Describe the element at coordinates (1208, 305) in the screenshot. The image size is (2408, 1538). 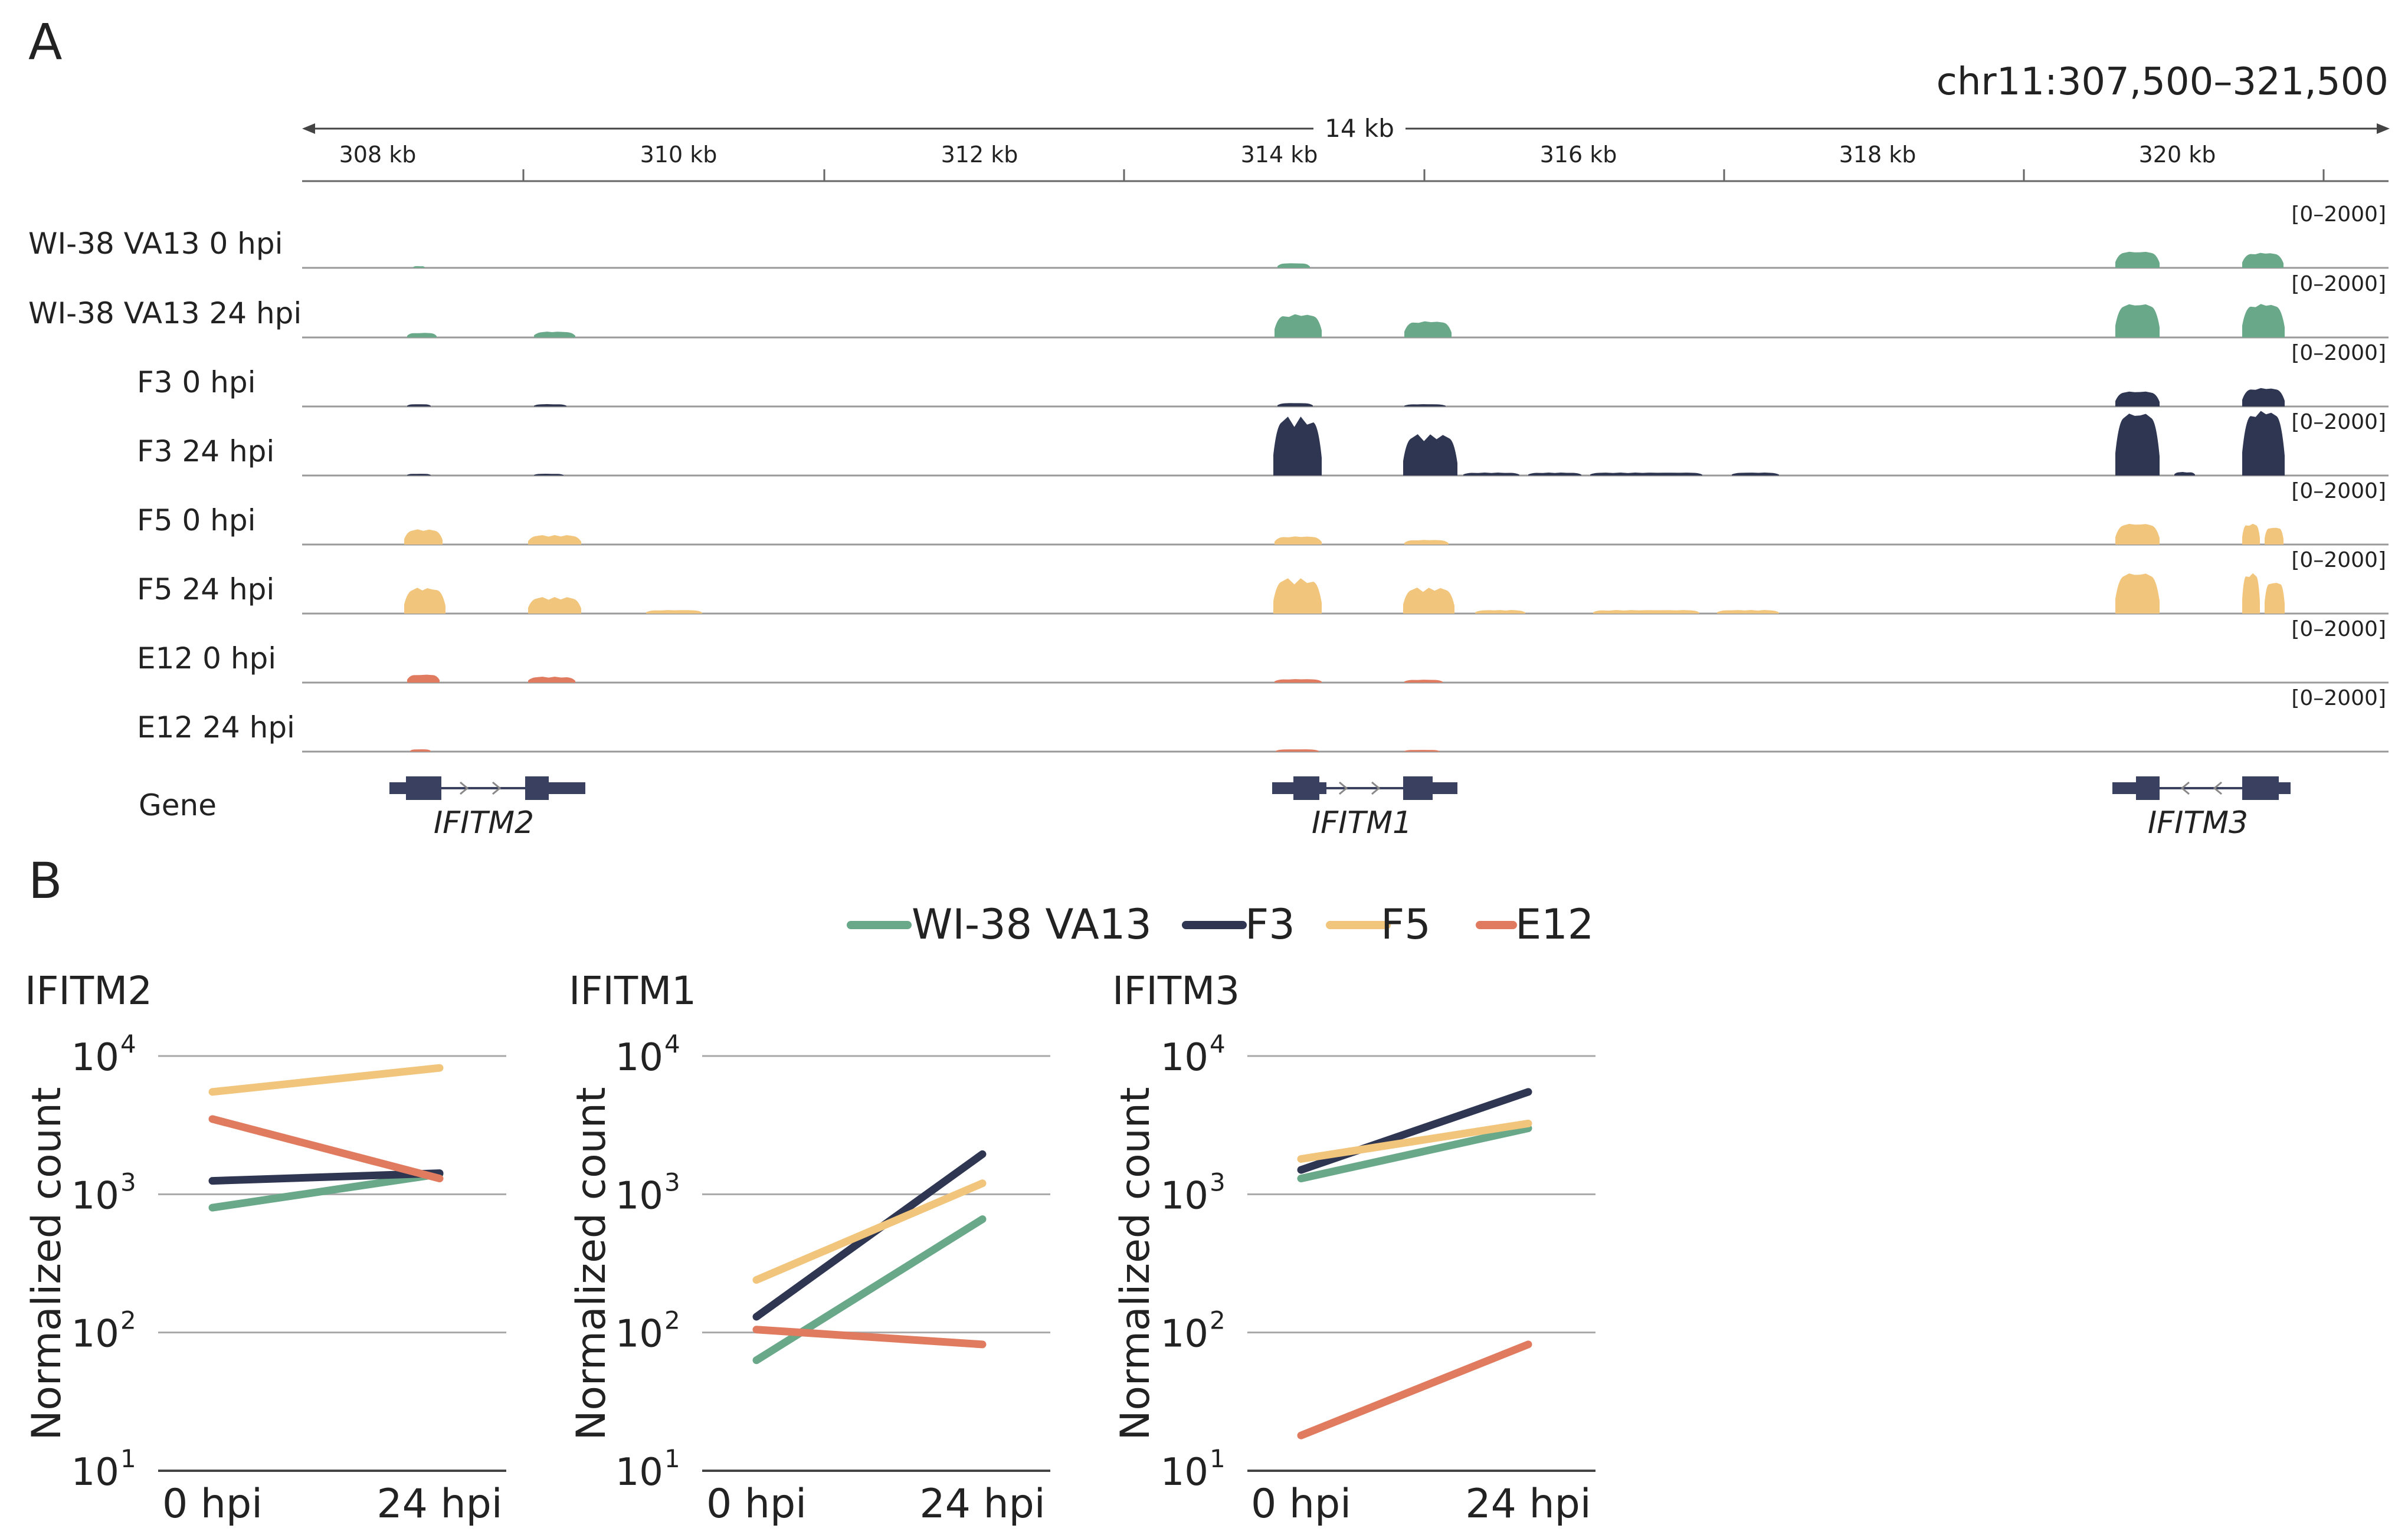
I see `coverage-track: WI-38 VA13 24 hpi [0–2000]` at that location.